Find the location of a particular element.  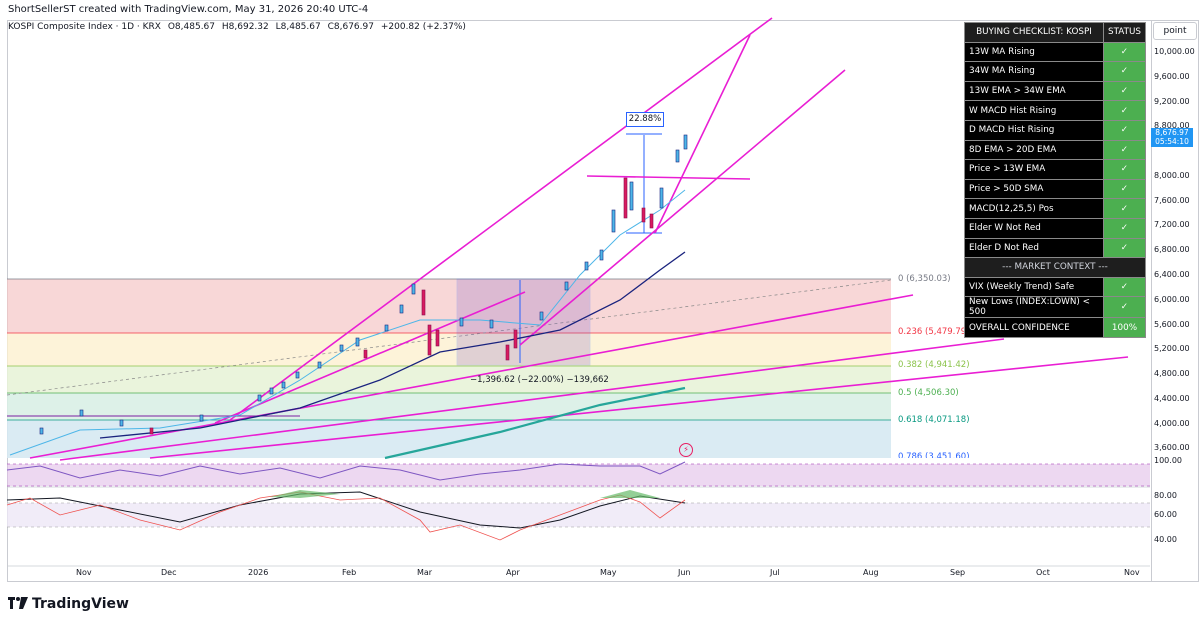

price-tick: 4,400.00 is located at coordinates (1172, 398).